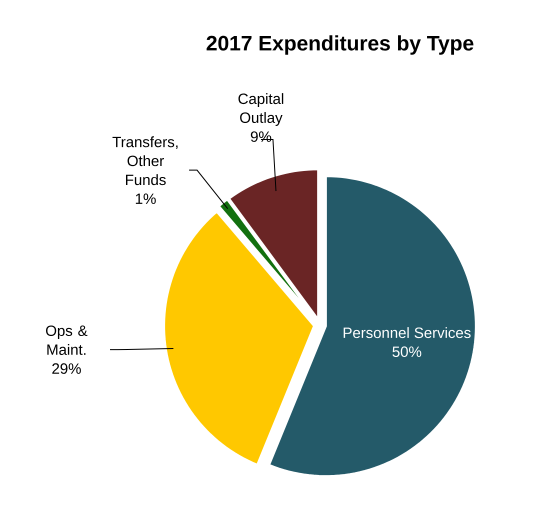  Describe the element at coordinates (407, 332) in the screenshot. I see `slice-label: Personnel Services` at that location.